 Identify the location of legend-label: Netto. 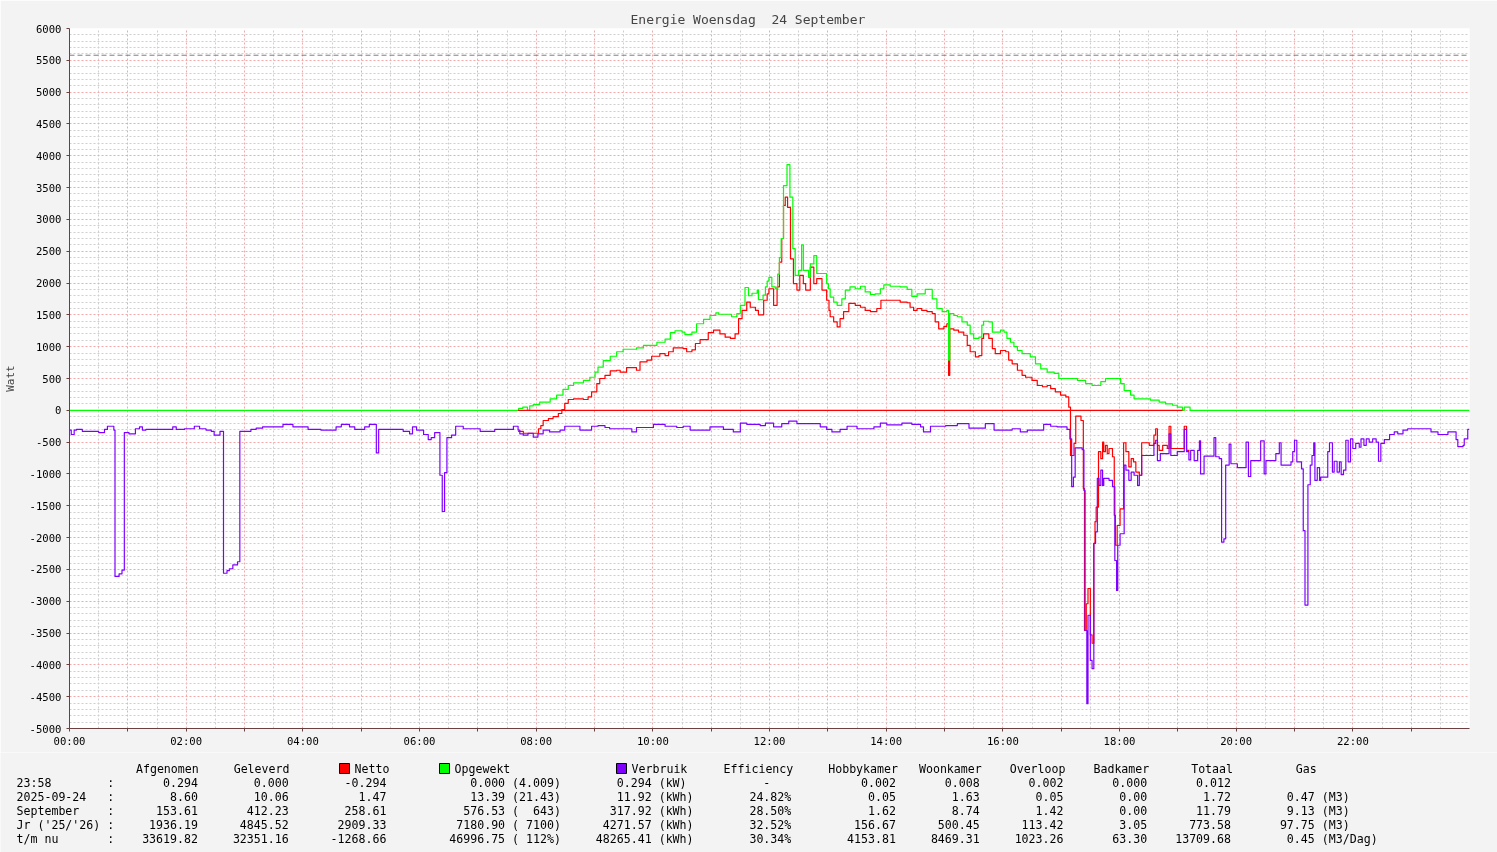
(372, 768).